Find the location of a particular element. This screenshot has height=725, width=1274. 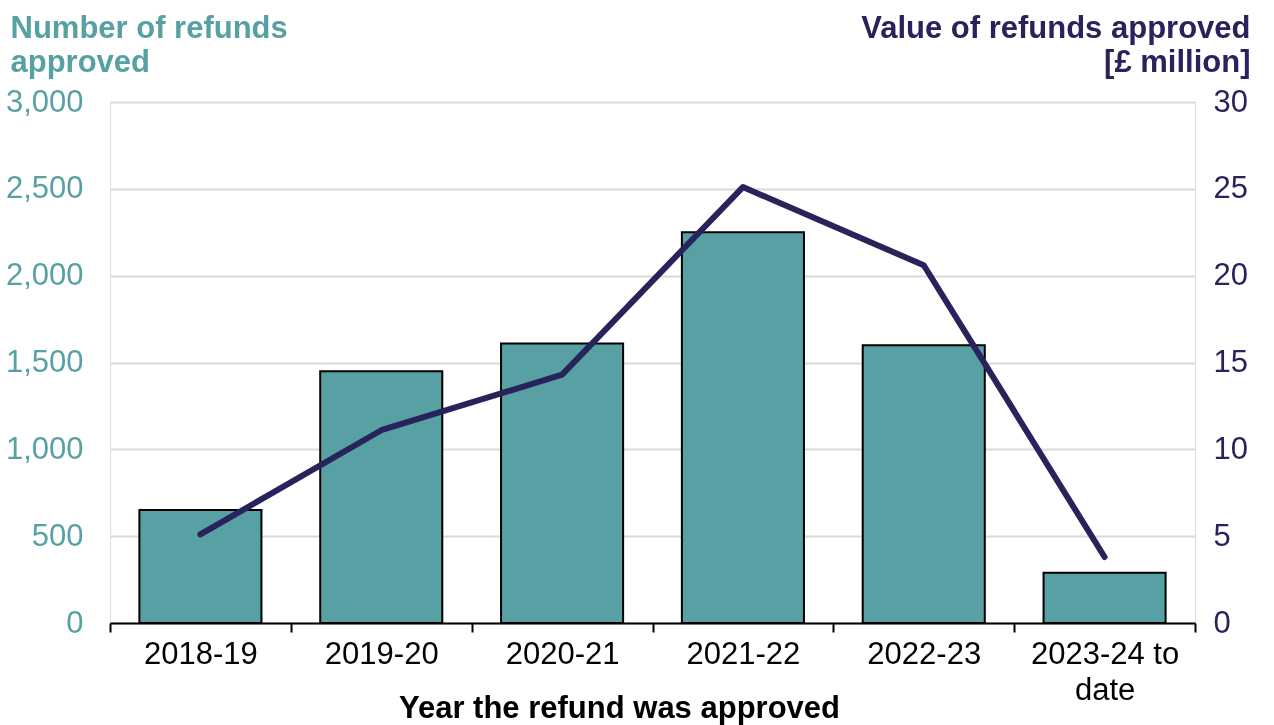

x-tick-label: 2023-24 to date is located at coordinates (1105, 671).